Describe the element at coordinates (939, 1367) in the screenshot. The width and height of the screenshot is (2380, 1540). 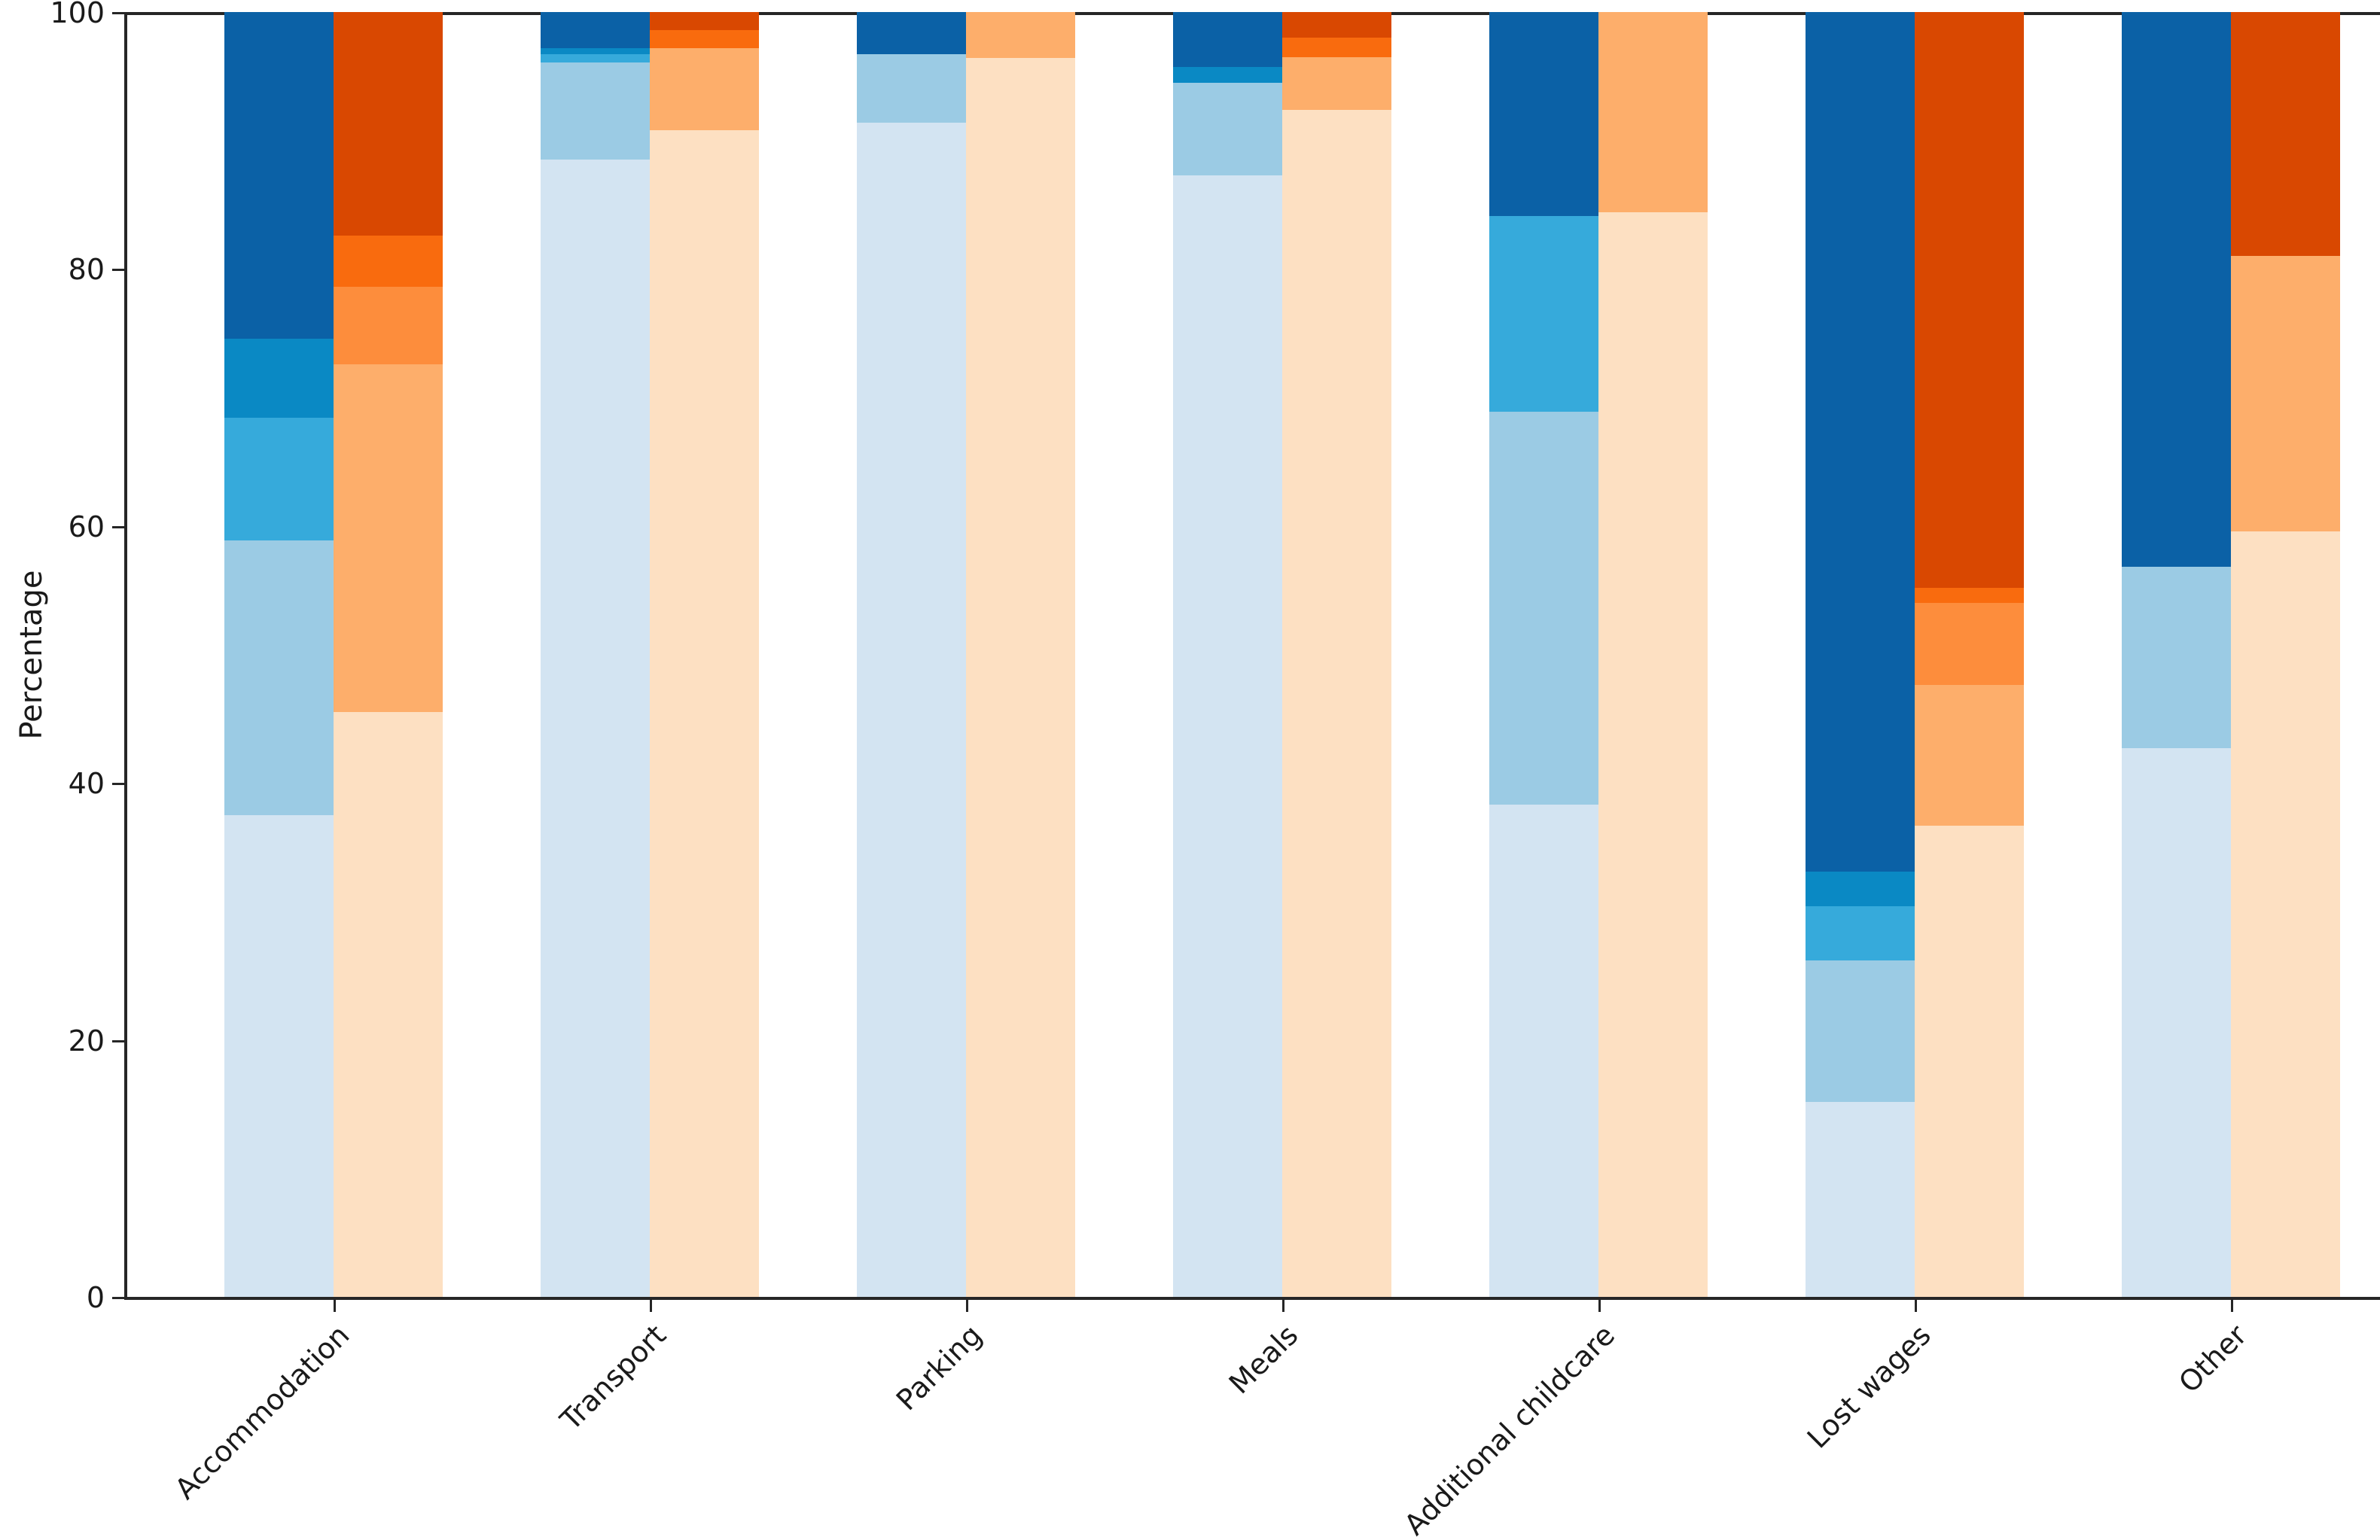
I see `x-tick-label: Parking` at that location.